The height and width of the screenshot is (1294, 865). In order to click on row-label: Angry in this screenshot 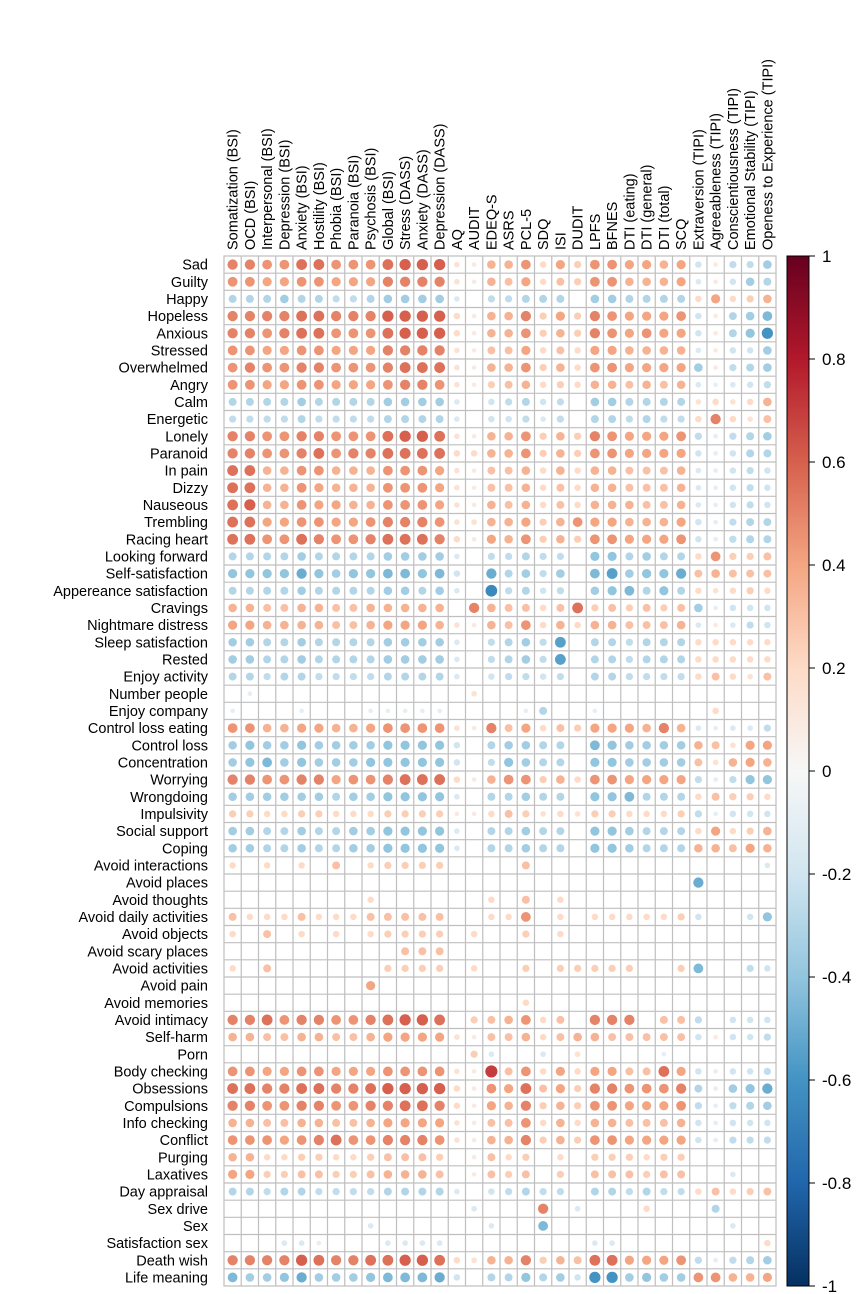, I will do `click(189, 386)`.